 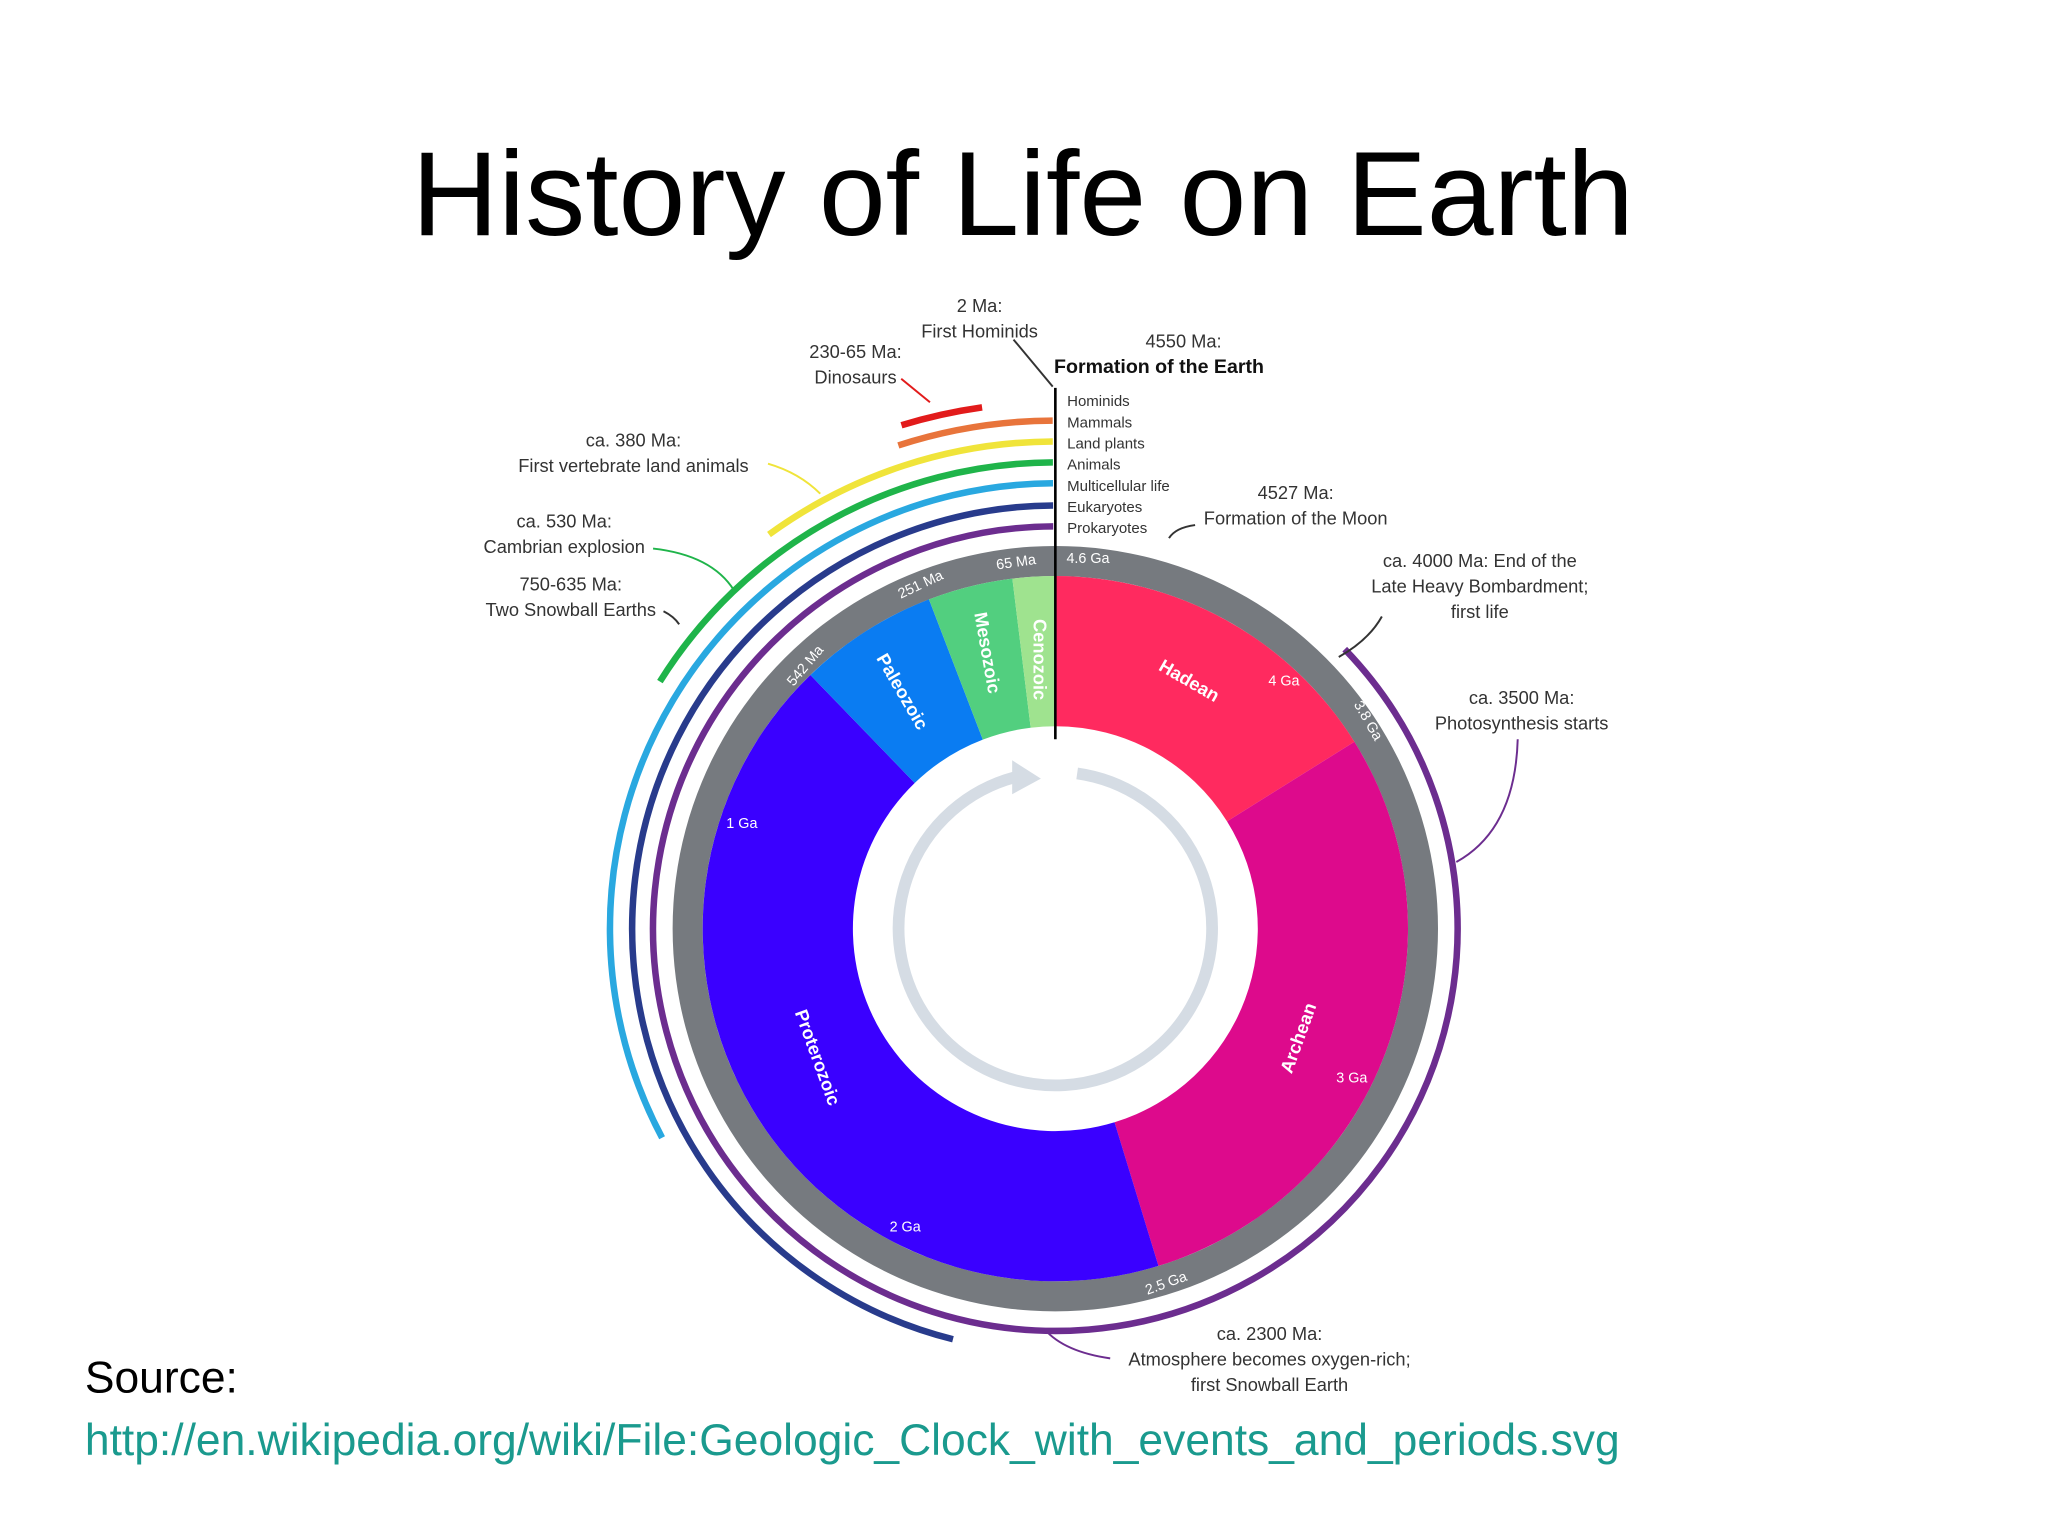 I want to click on annotation-text: First vertebrate land animals, so click(x=633, y=465).